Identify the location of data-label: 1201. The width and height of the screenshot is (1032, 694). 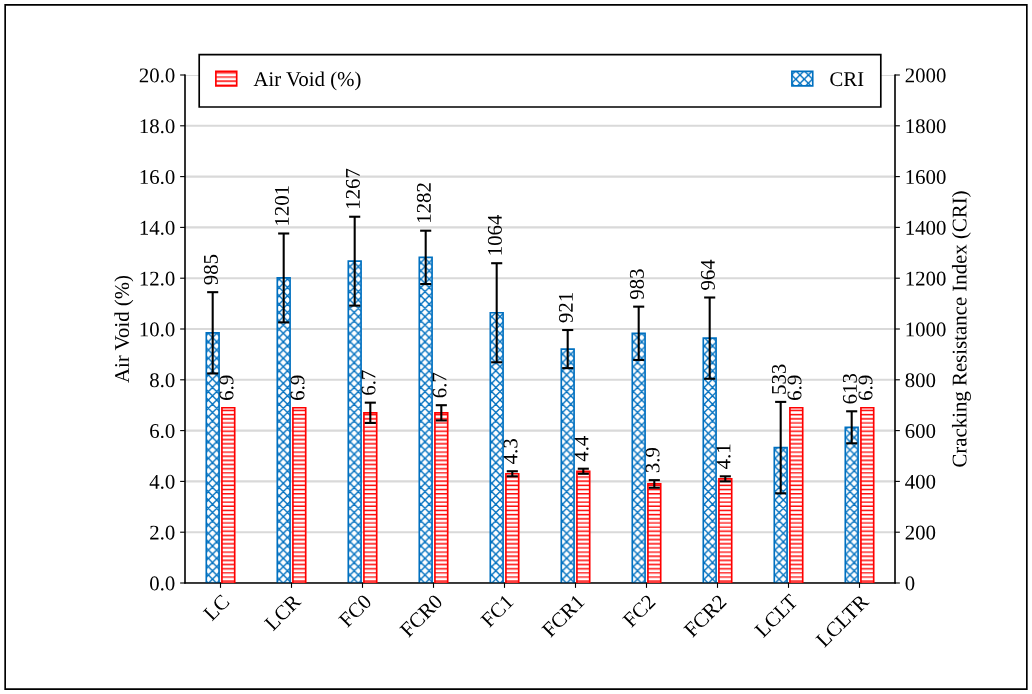
(281, 205).